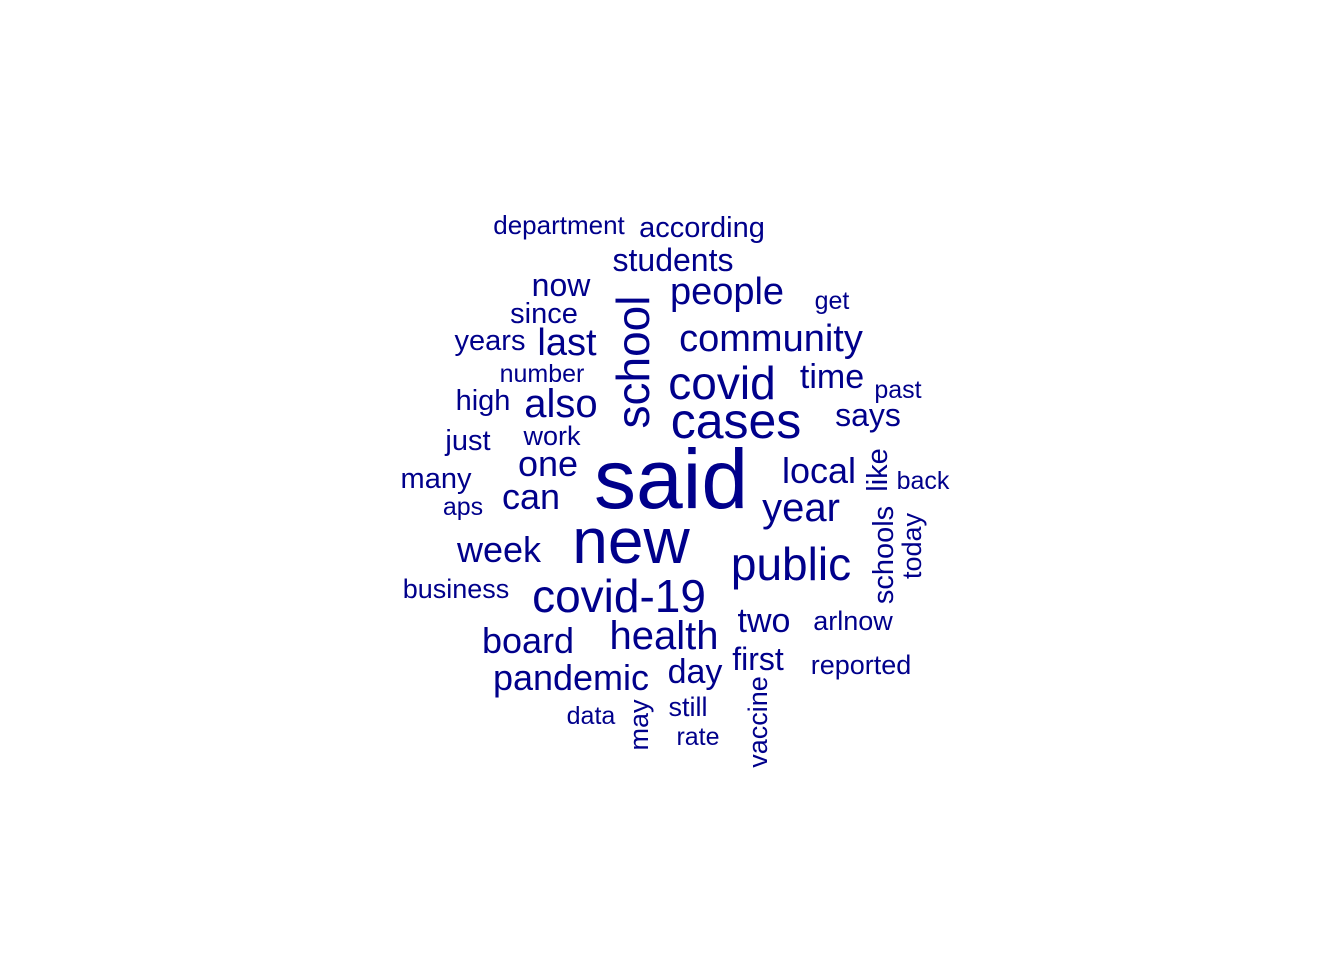  Describe the element at coordinates (853, 621) in the screenshot. I see `word-arlnow: arlnow` at that location.